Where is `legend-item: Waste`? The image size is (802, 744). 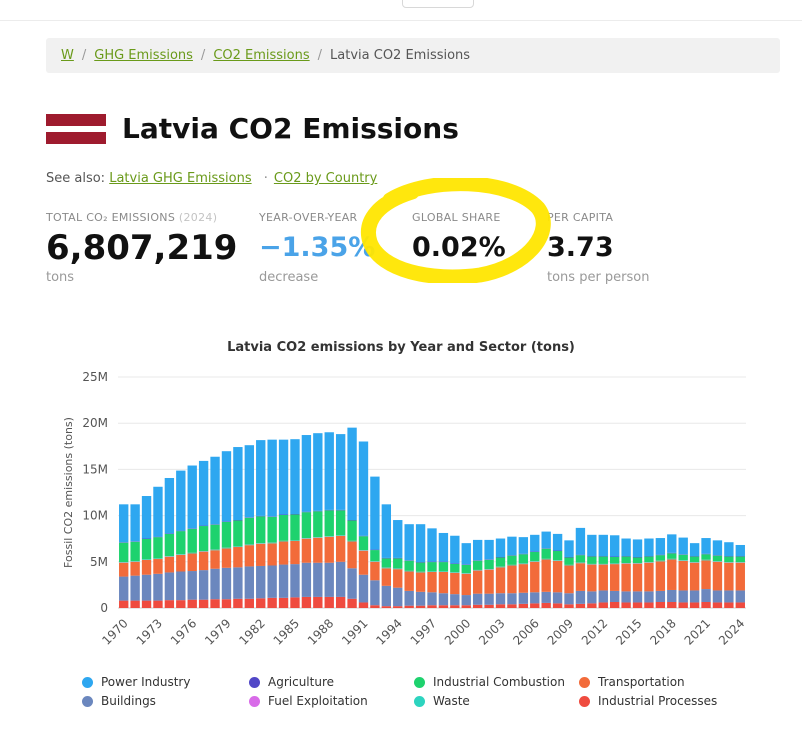 legend-item: Waste is located at coordinates (442, 701).